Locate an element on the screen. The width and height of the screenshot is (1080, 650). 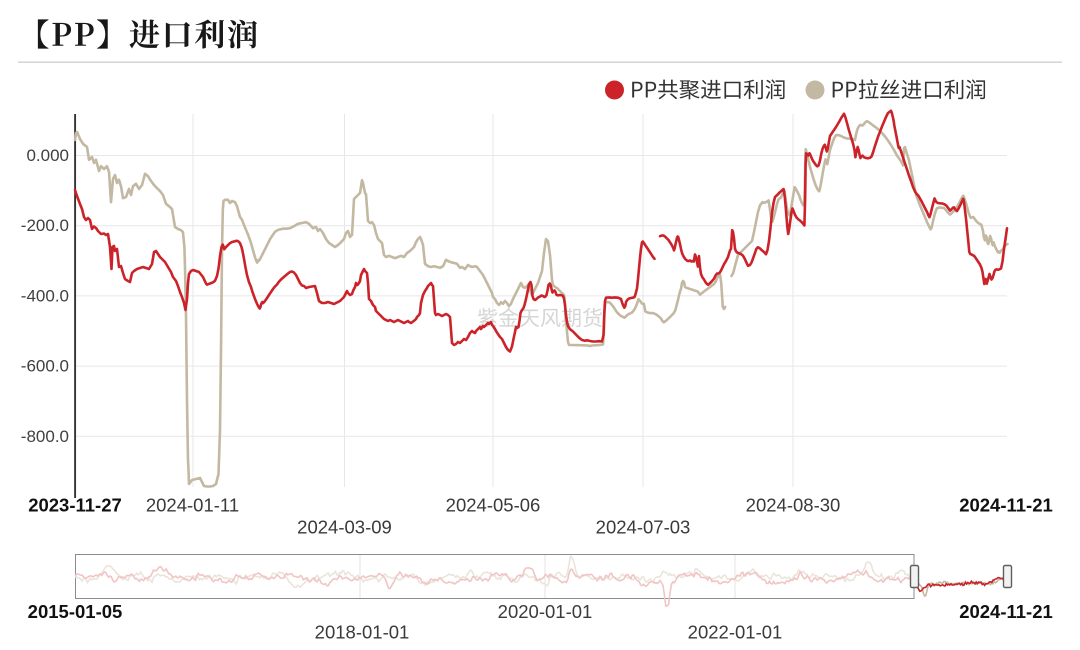
svg-text: 2024-07-03 is located at coordinates (643, 527).